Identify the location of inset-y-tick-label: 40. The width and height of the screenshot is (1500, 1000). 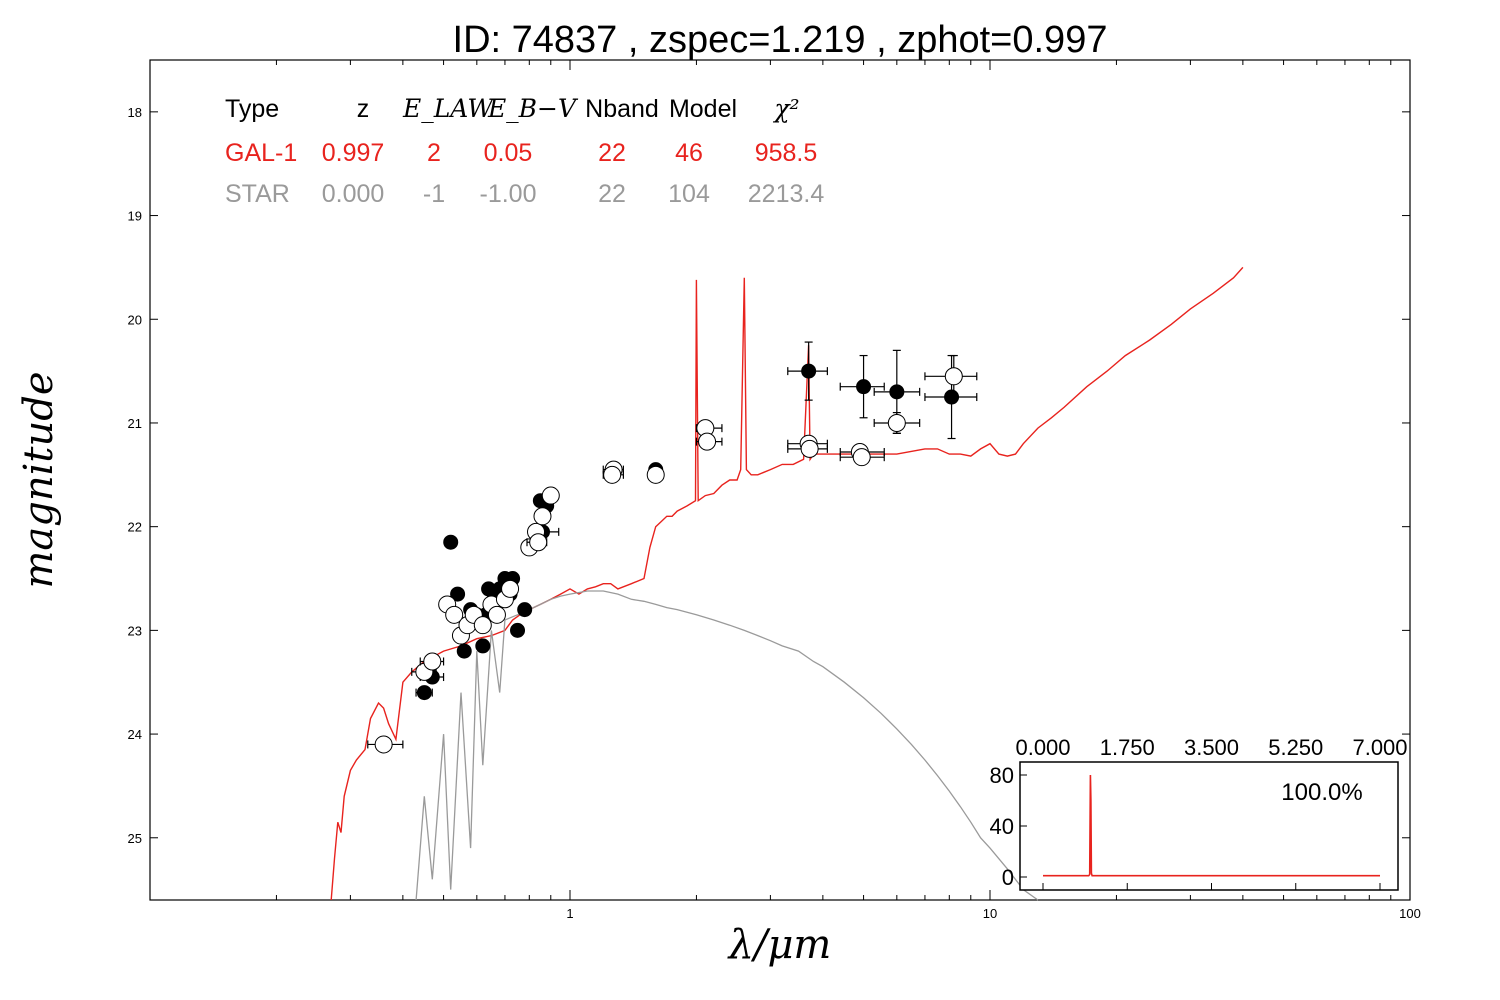
(1002, 826).